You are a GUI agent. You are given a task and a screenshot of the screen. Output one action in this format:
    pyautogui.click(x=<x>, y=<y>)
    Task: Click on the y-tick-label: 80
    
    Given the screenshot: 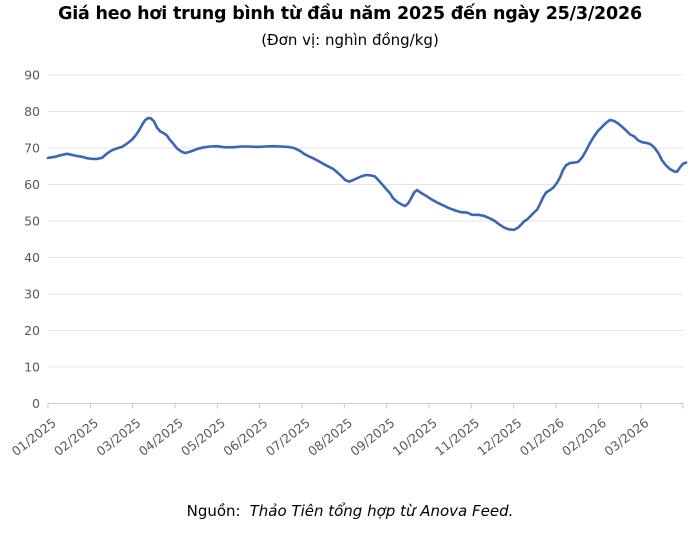 What is the action you would take?
    pyautogui.click(x=32, y=111)
    